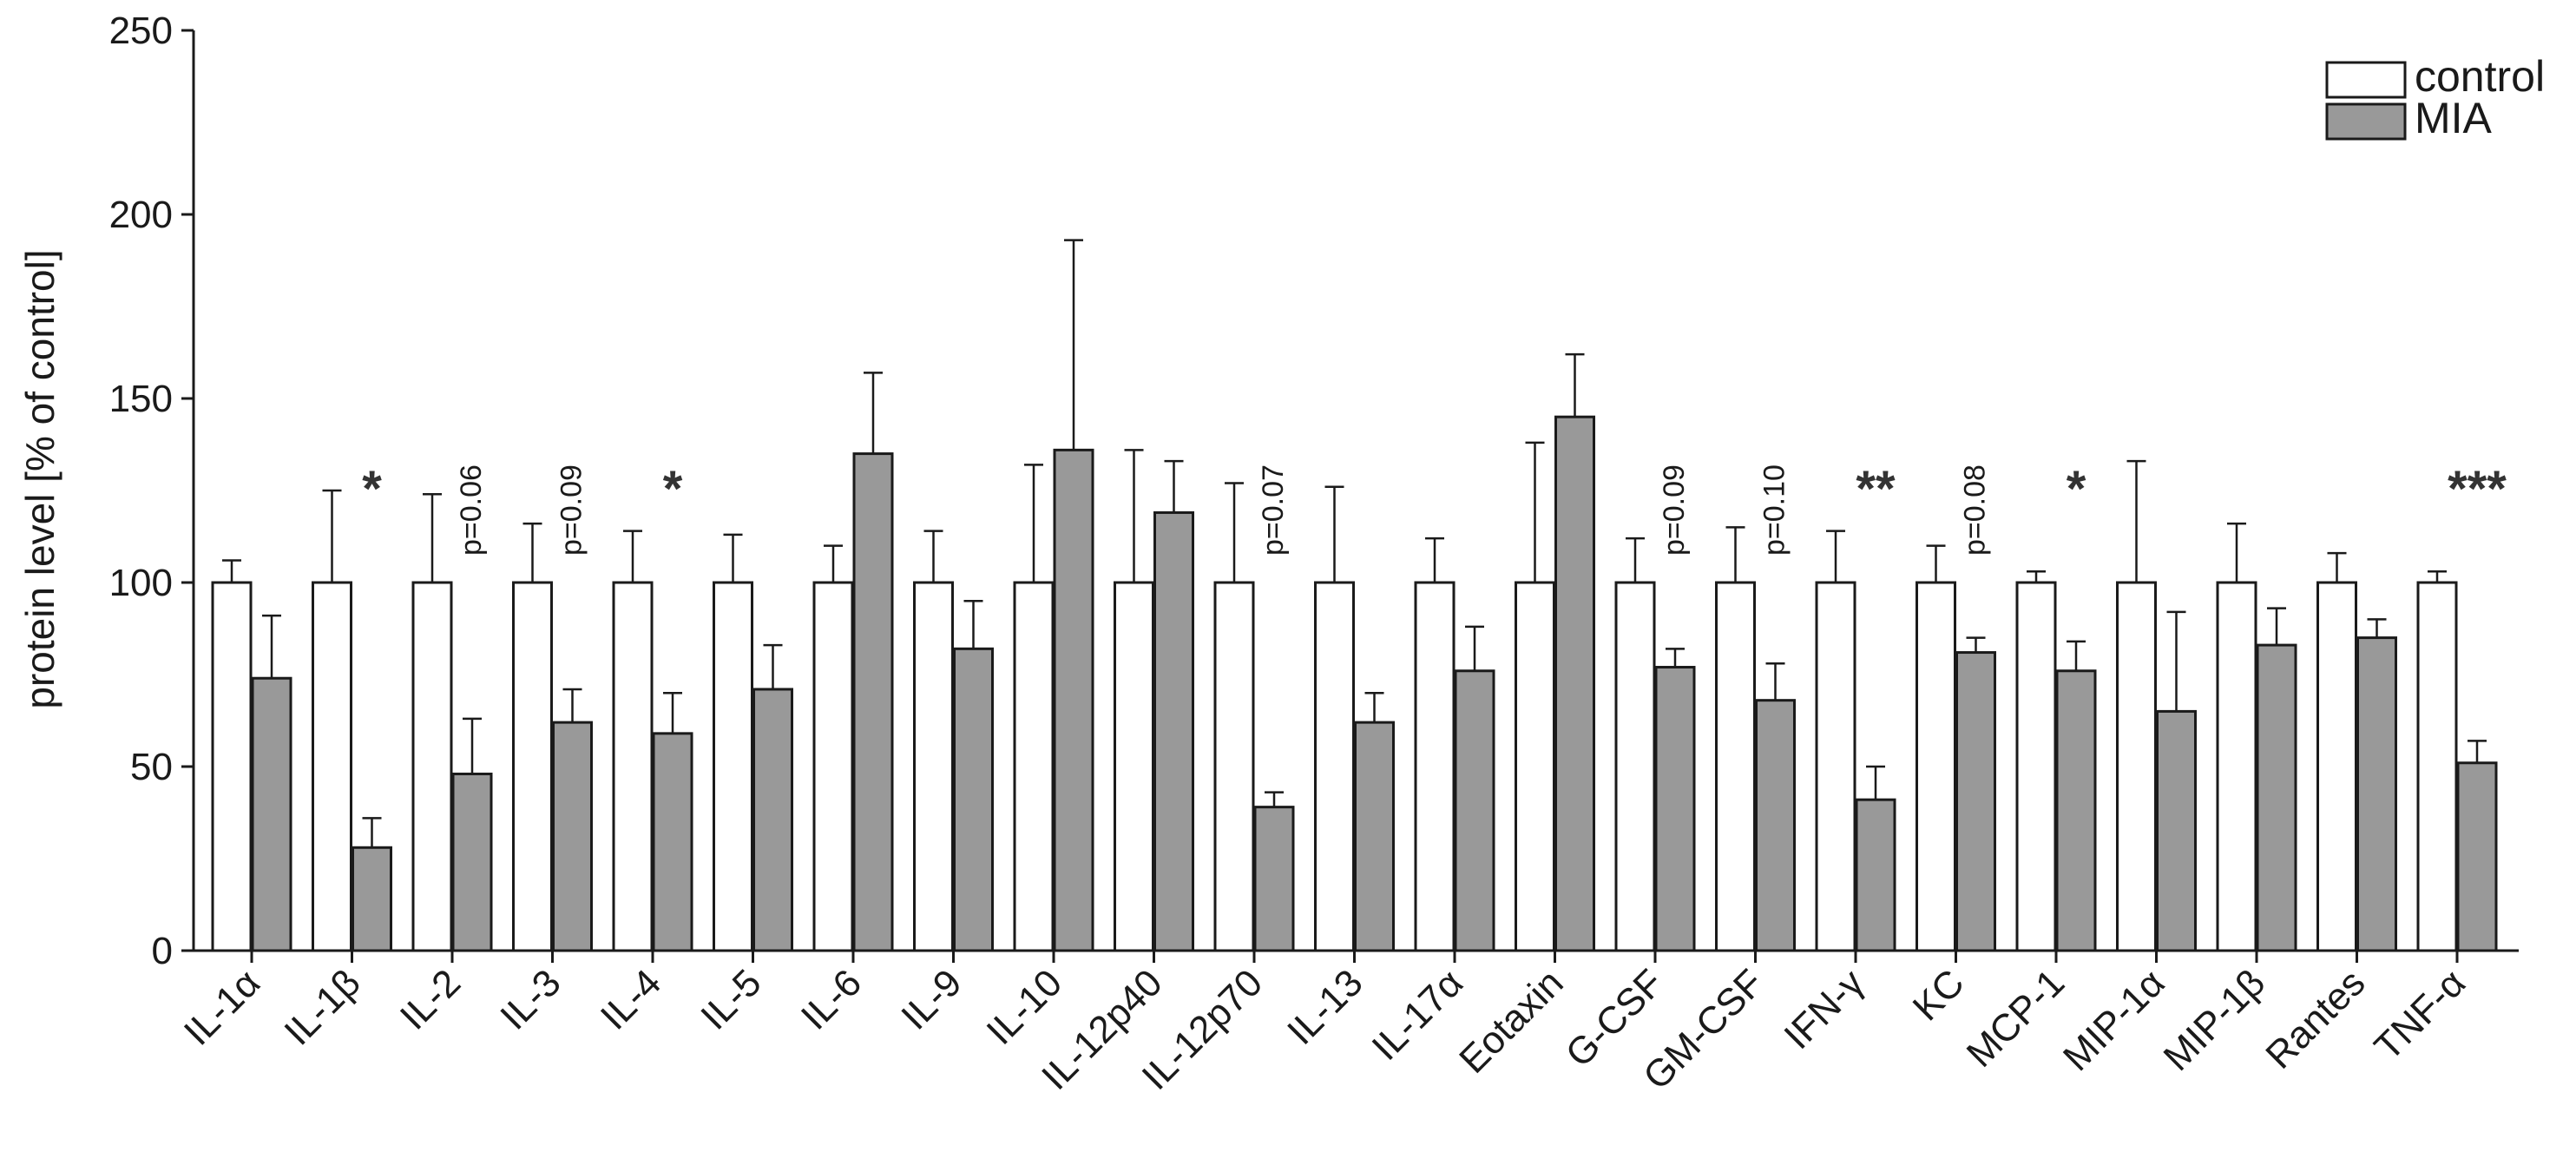 The width and height of the screenshot is (2576, 1172). Describe the element at coordinates (162, 951) in the screenshot. I see `y-tick-label: 0` at that location.